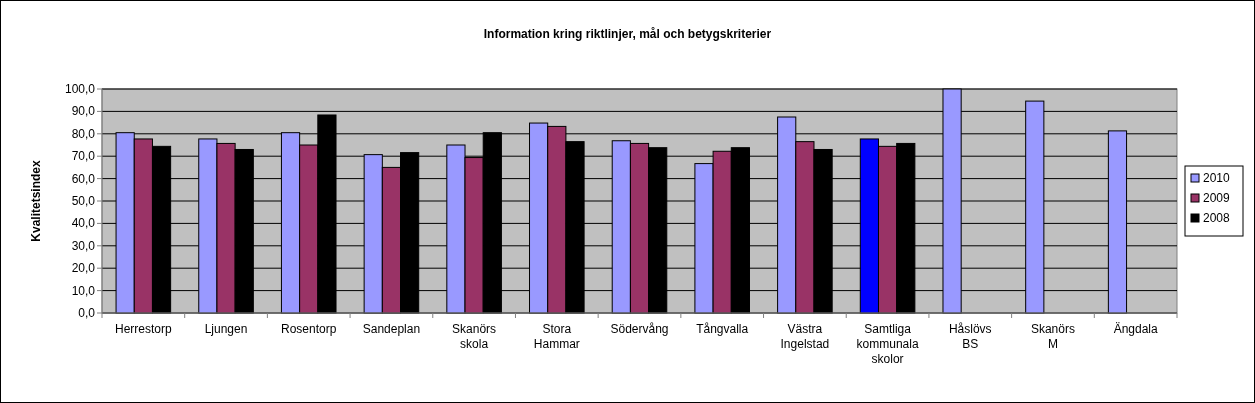  Describe the element at coordinates (1217, 218) in the screenshot. I see `legend-label: 2008` at that location.